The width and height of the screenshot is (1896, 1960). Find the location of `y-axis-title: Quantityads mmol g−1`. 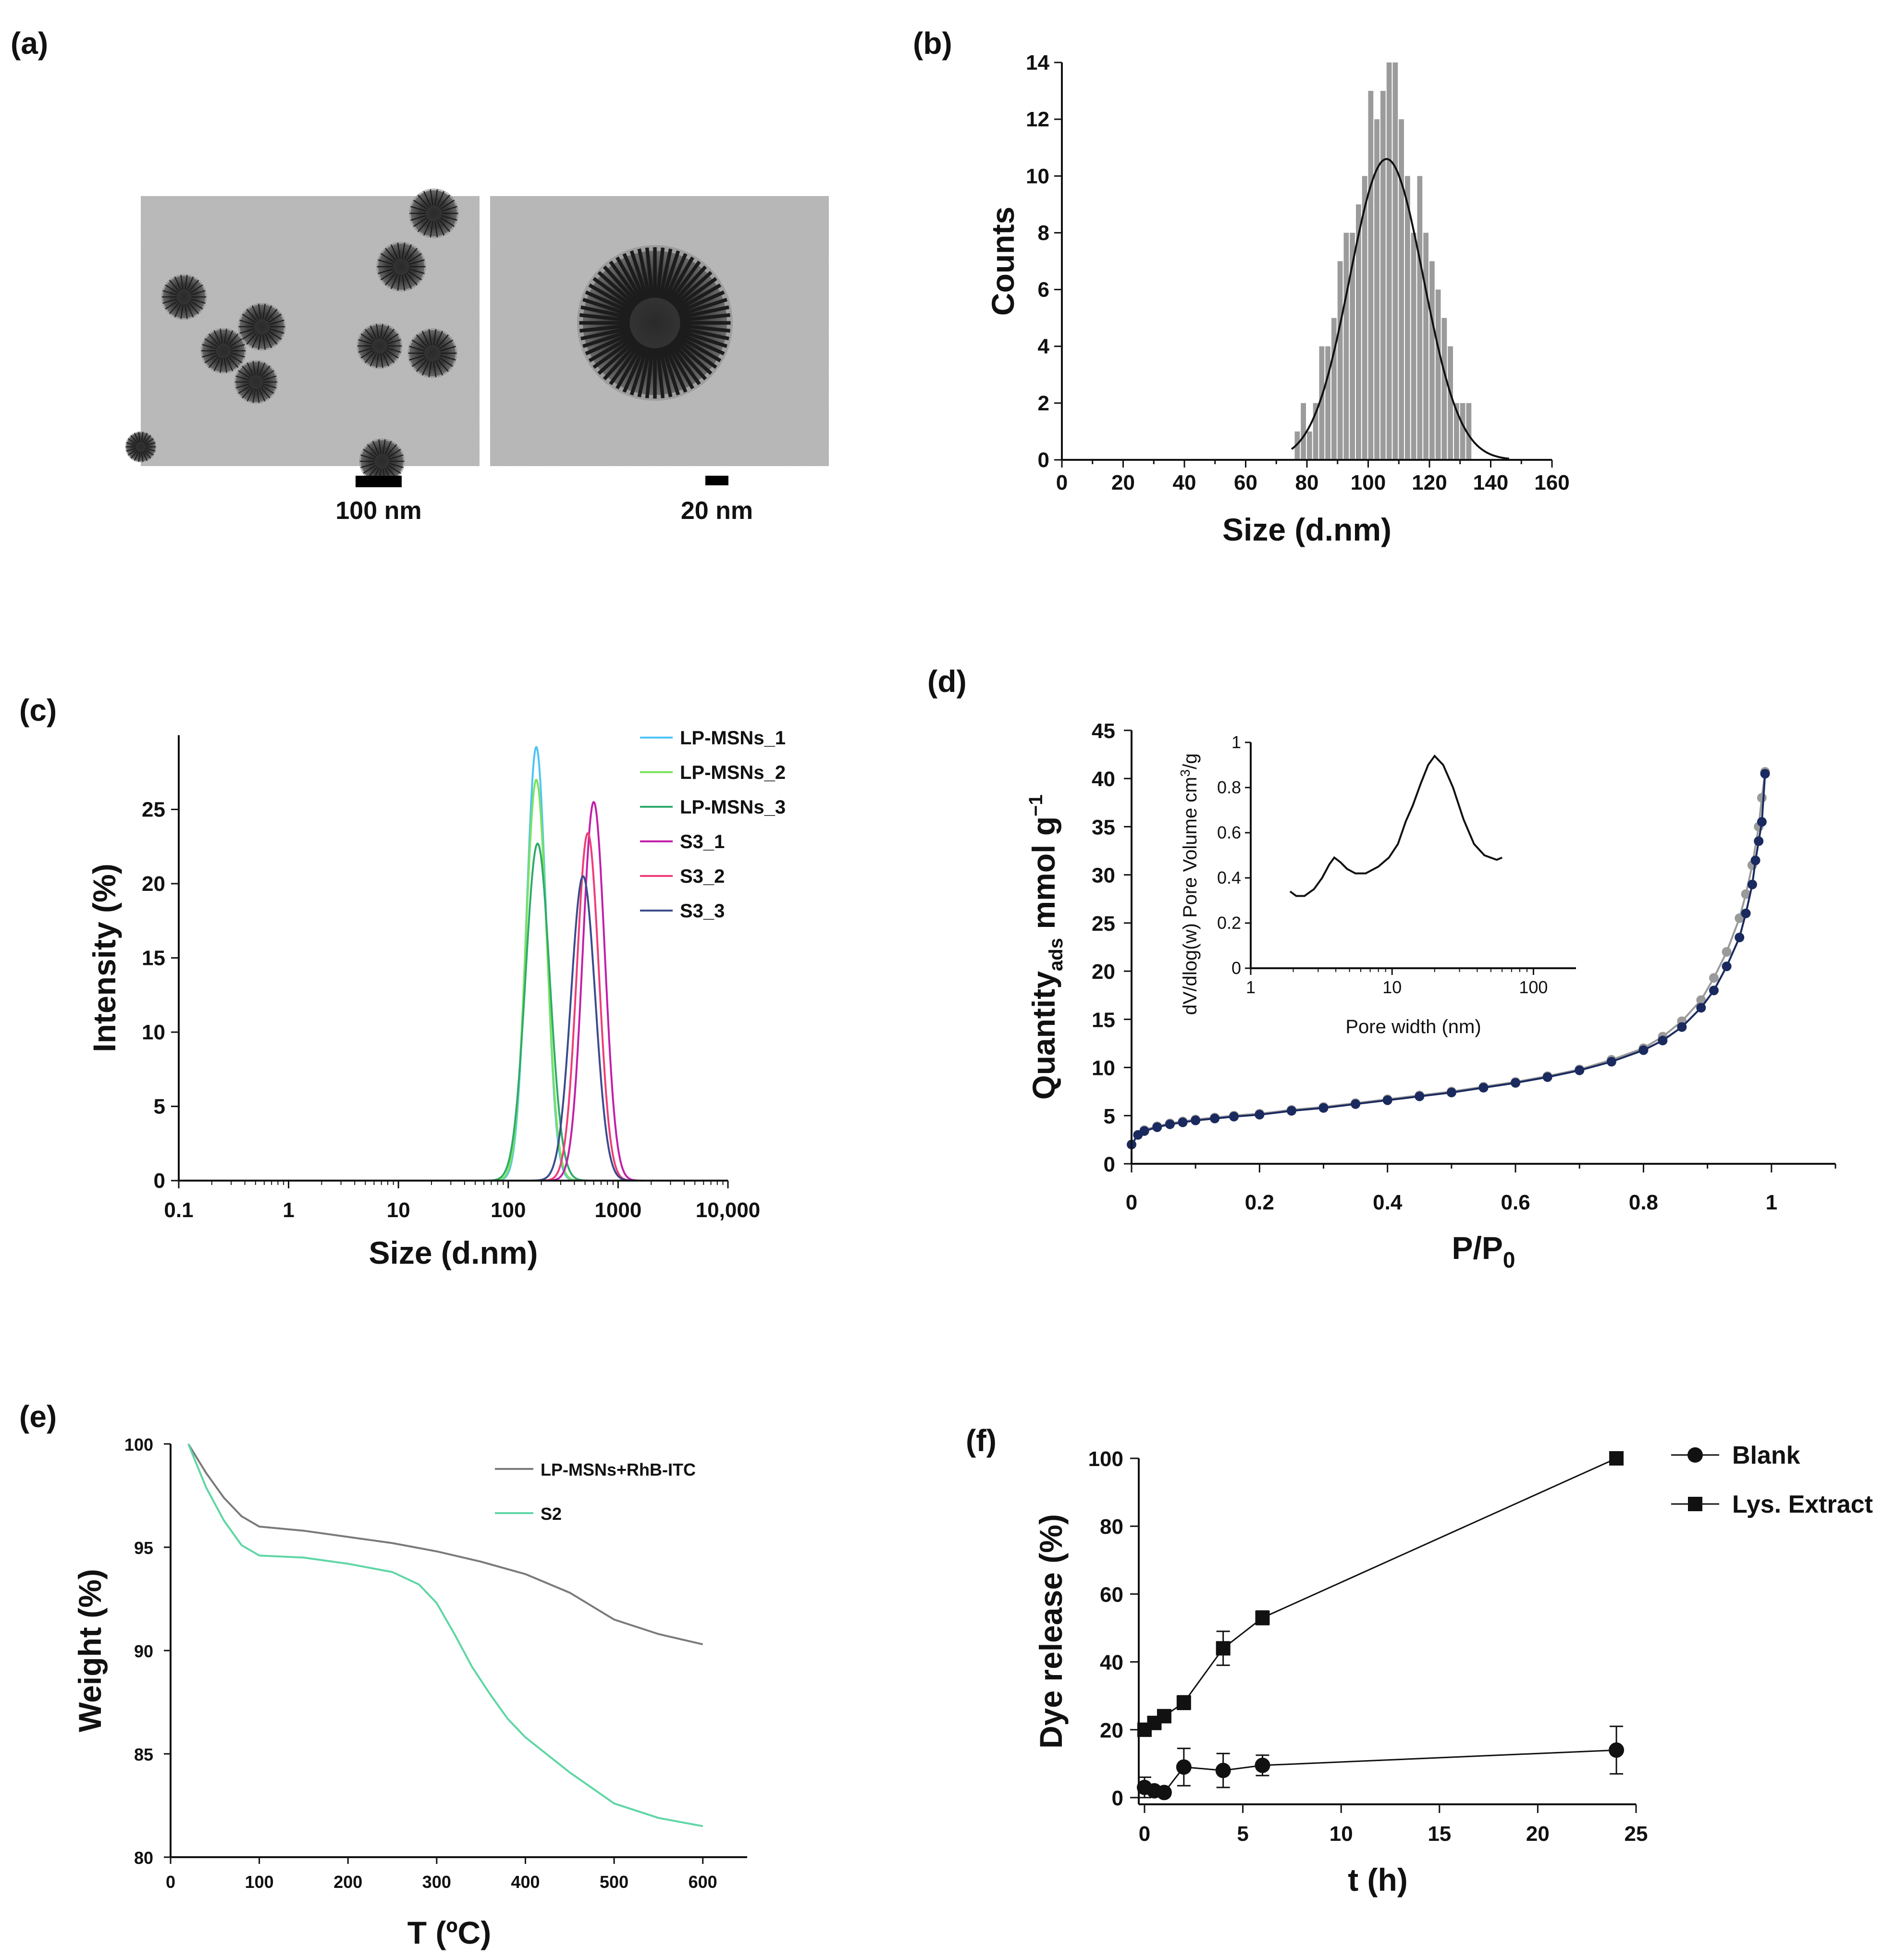

y-axis-title: Quantityads mmol g−1 is located at coordinates (1046, 946).